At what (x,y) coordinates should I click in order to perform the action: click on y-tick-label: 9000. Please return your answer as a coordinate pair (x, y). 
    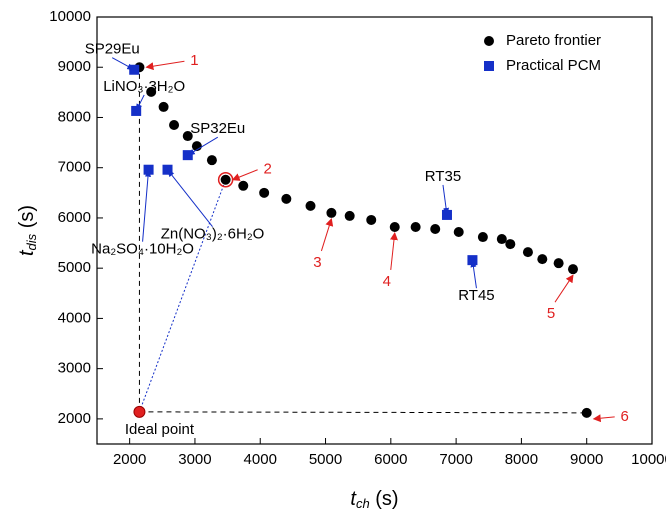
    Looking at the image, I should click on (74, 66).